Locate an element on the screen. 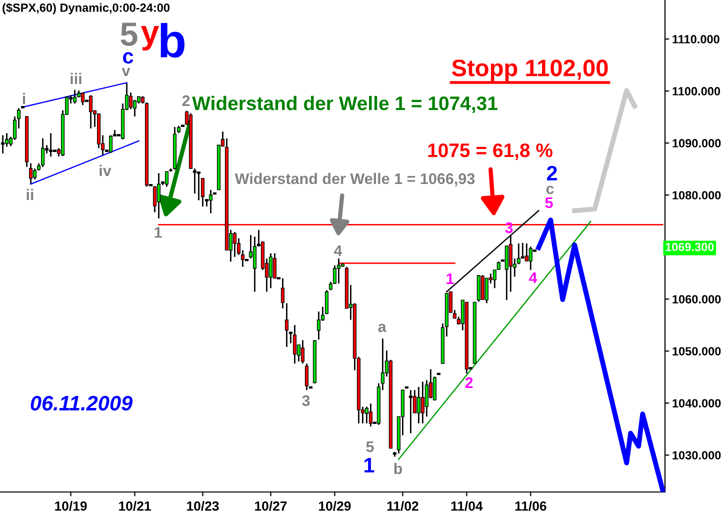 The width and height of the screenshot is (722, 523). y-tick-label: 1090.000 is located at coordinates (696, 143).